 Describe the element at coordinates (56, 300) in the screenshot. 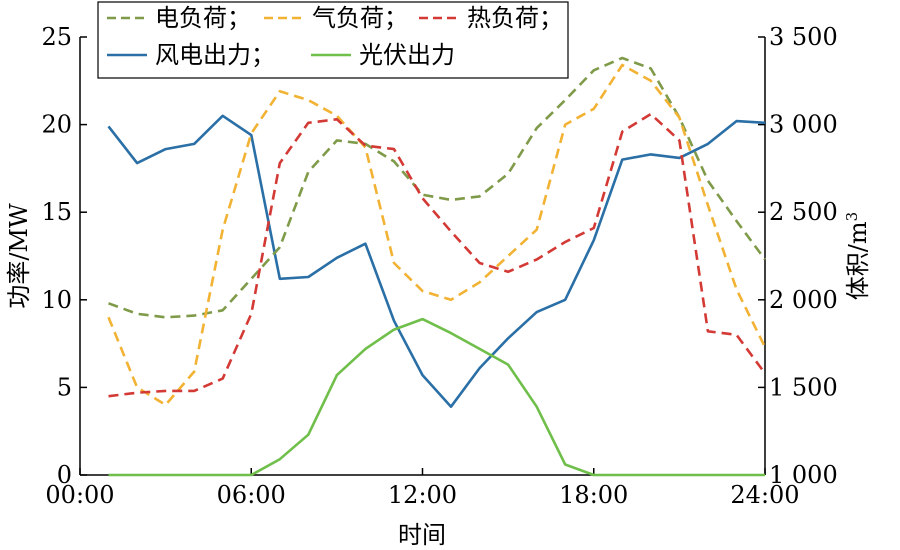

I see `left-y-tick-label: 10` at that location.